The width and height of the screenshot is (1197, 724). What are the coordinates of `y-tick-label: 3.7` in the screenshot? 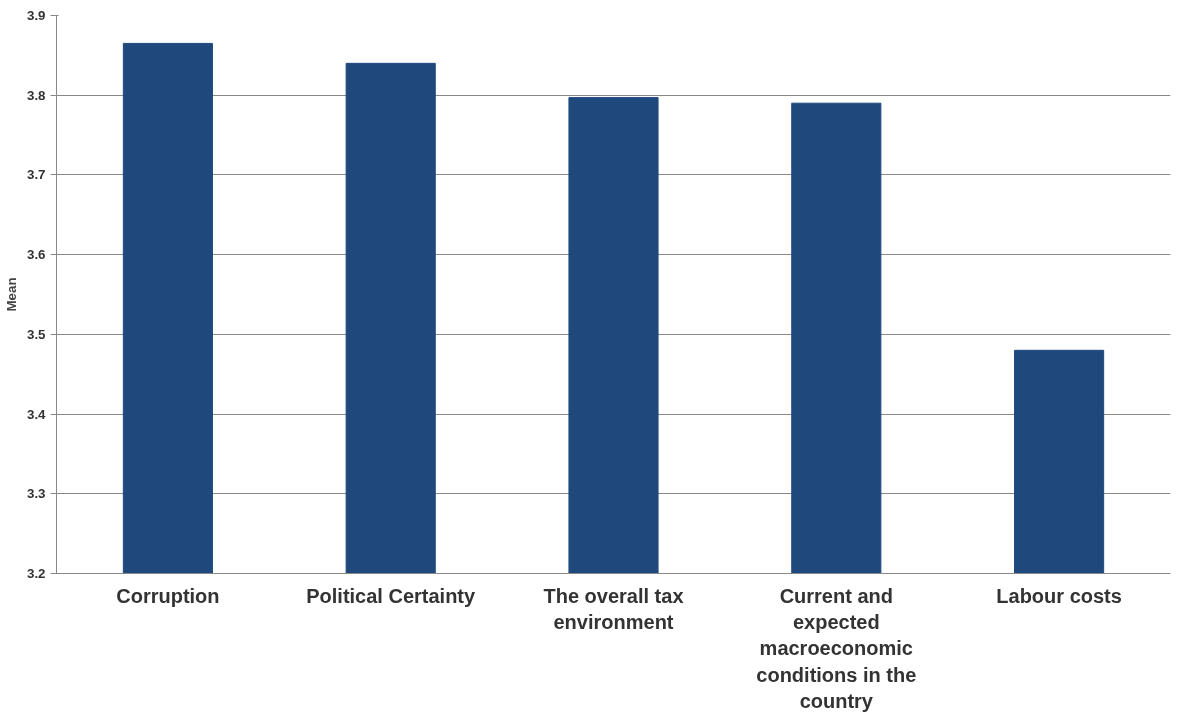 It's located at (36, 175).